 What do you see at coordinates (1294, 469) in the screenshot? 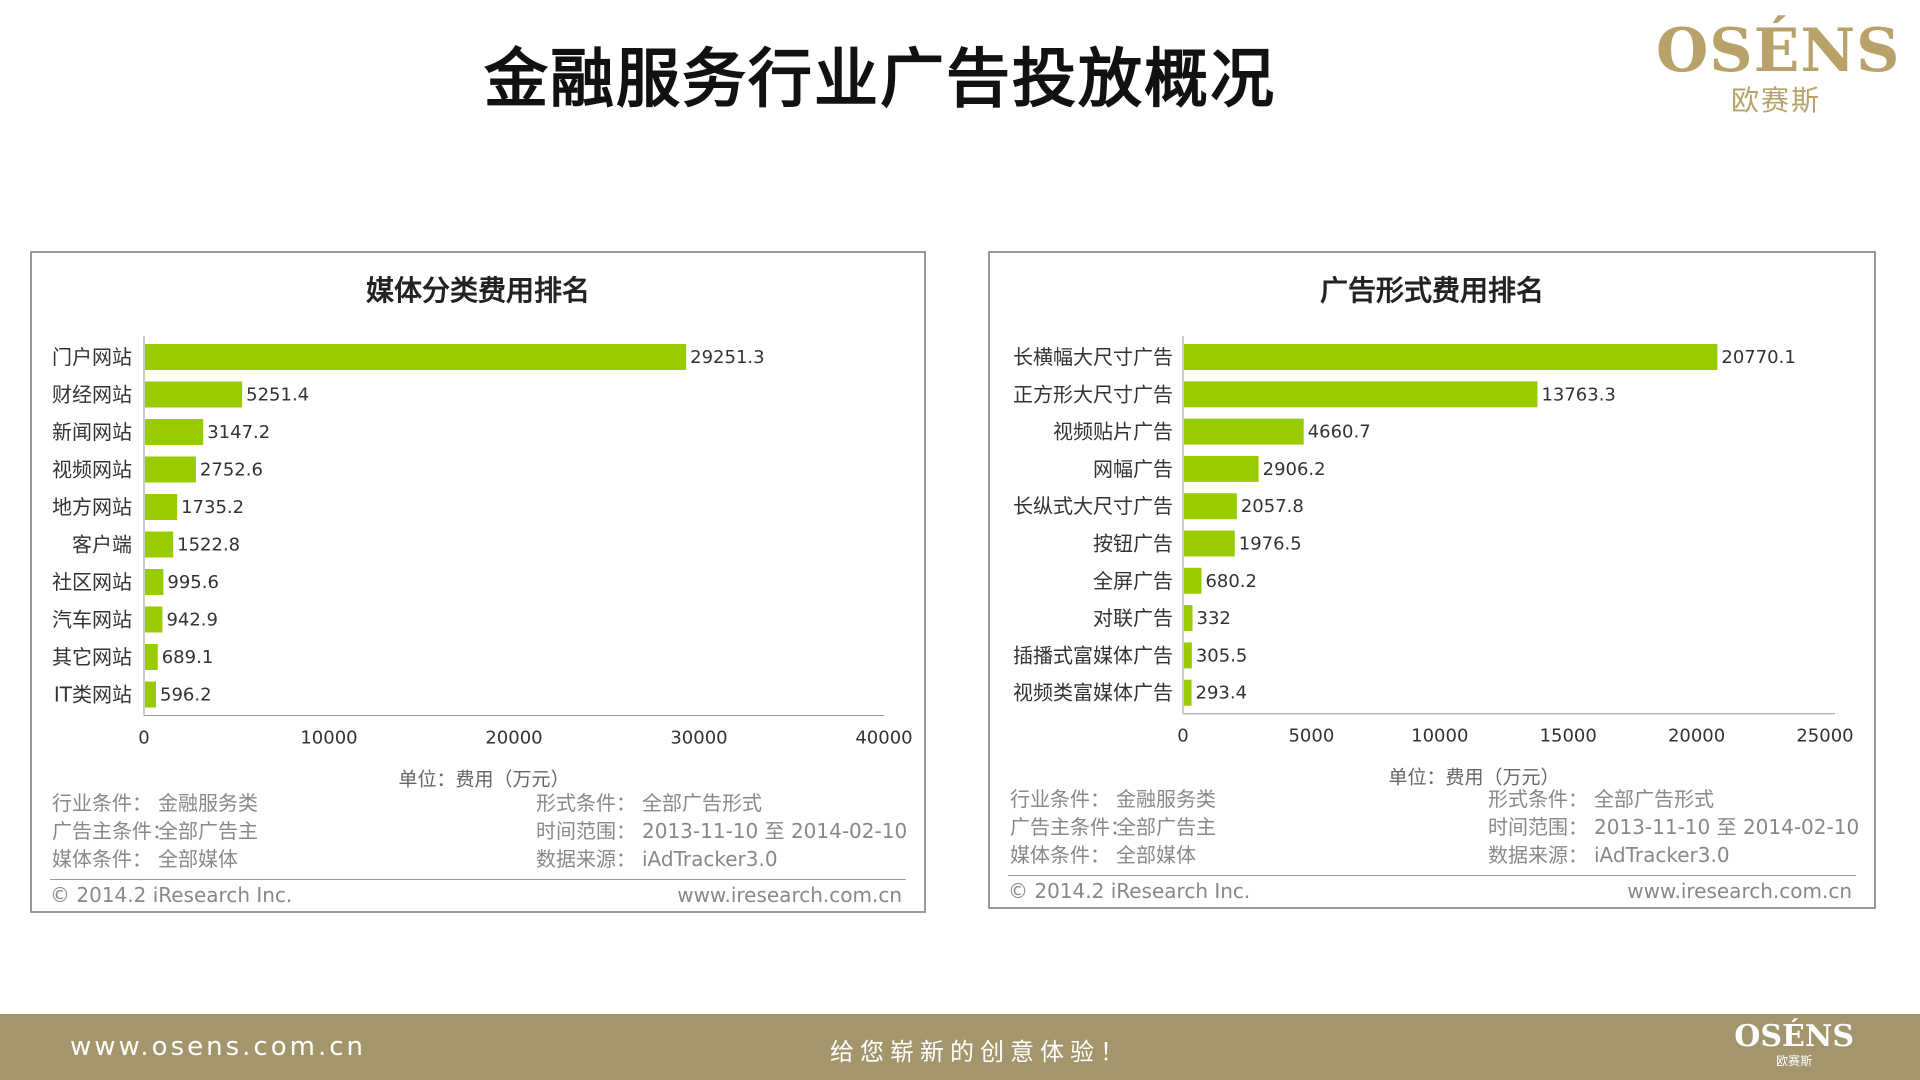
I see `data-label: 2906.2` at bounding box center [1294, 469].